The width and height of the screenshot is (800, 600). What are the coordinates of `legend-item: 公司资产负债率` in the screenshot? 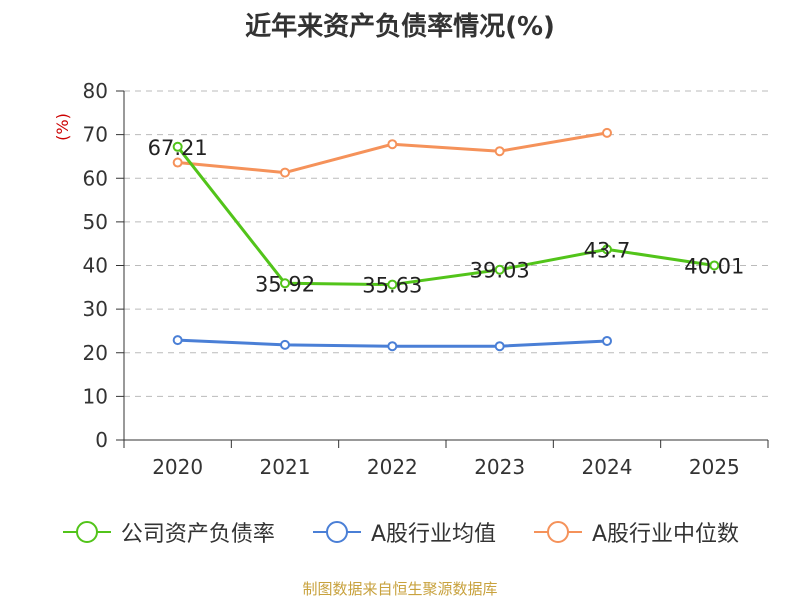 It's located at (168, 532).